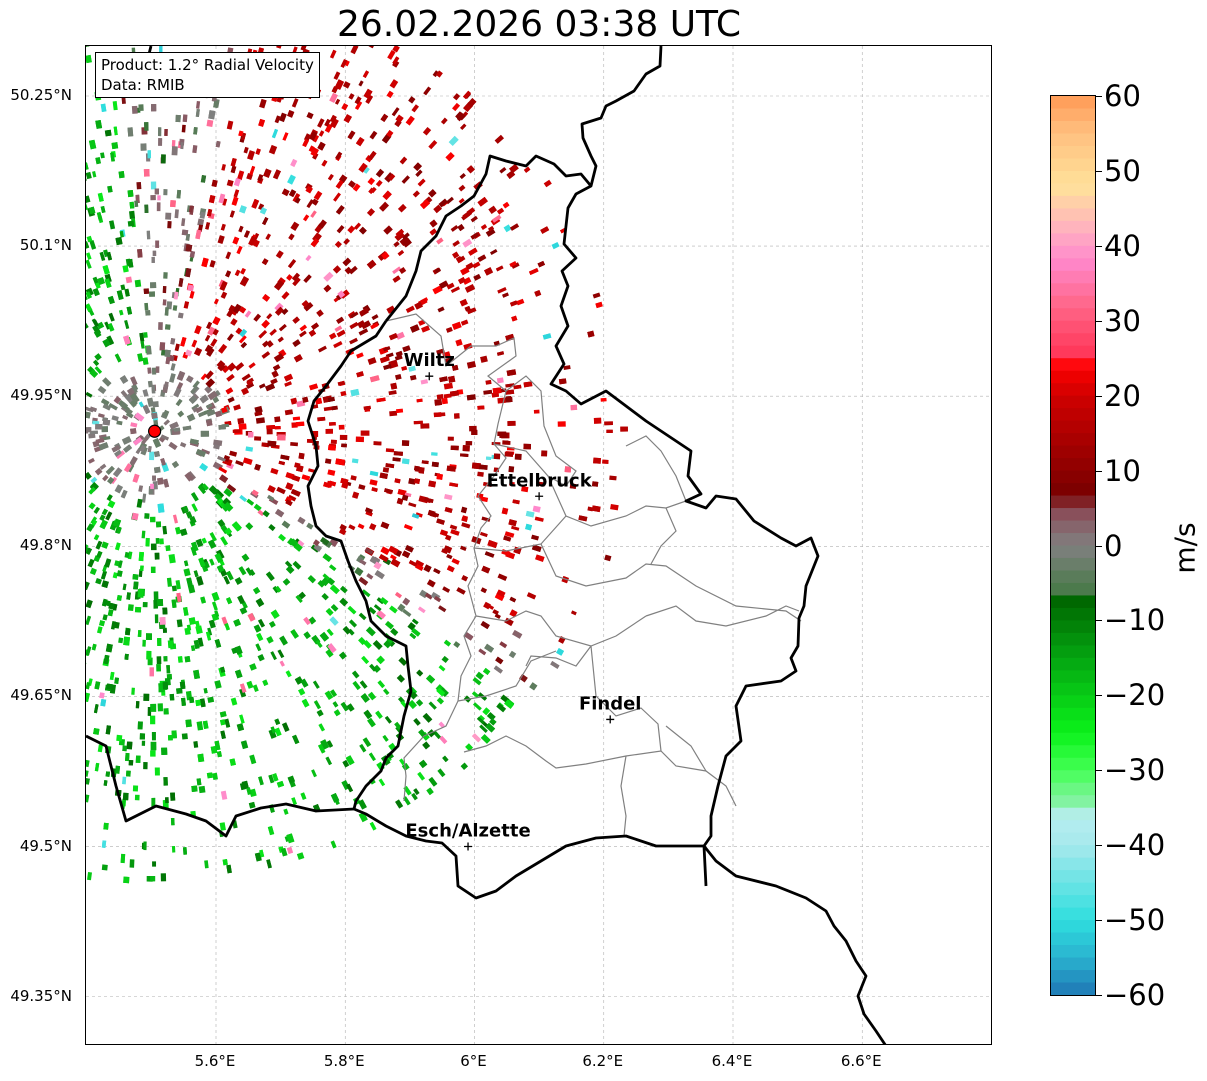 This screenshot has height=1081, width=1207. I want to click on colorbar-tick-label: 50, so click(1122, 170).